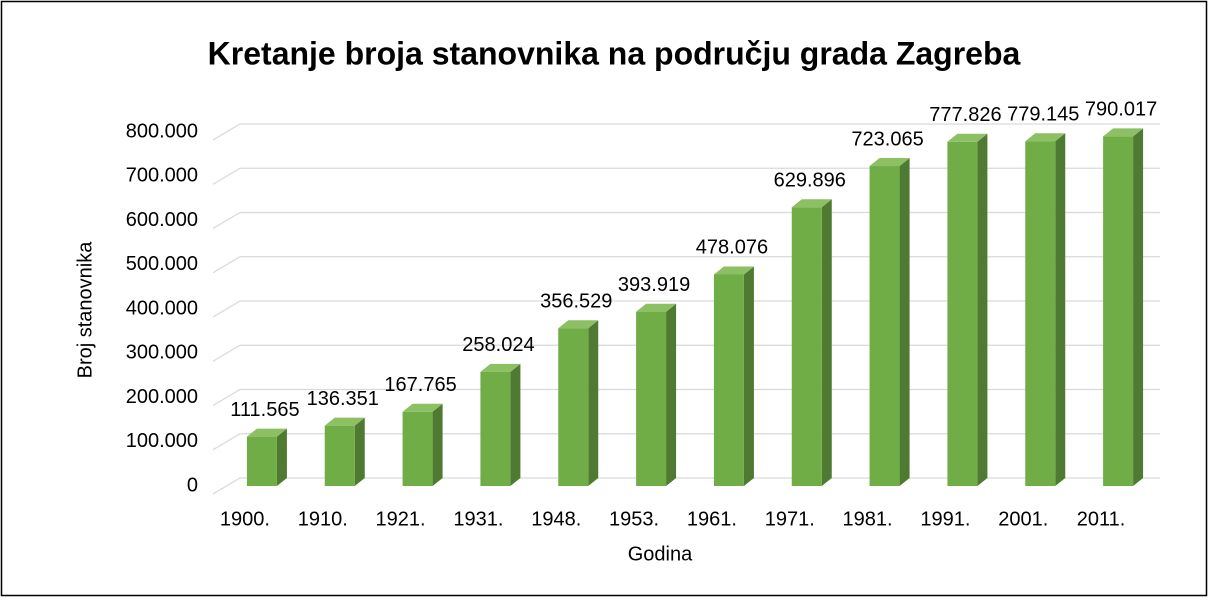 Image resolution: width=1208 pixels, height=602 pixels. I want to click on data-label: 777.826, so click(965, 115).